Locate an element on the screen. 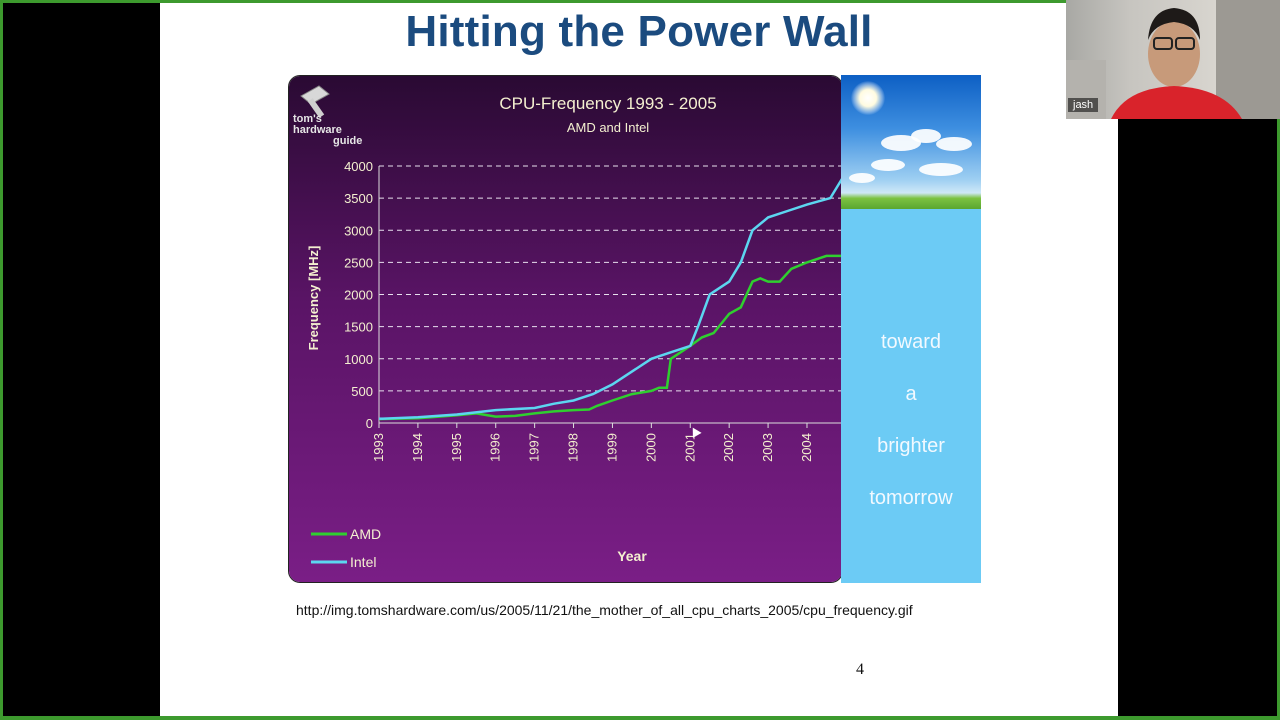  x-tick-label: 1995 is located at coordinates (456, 447).